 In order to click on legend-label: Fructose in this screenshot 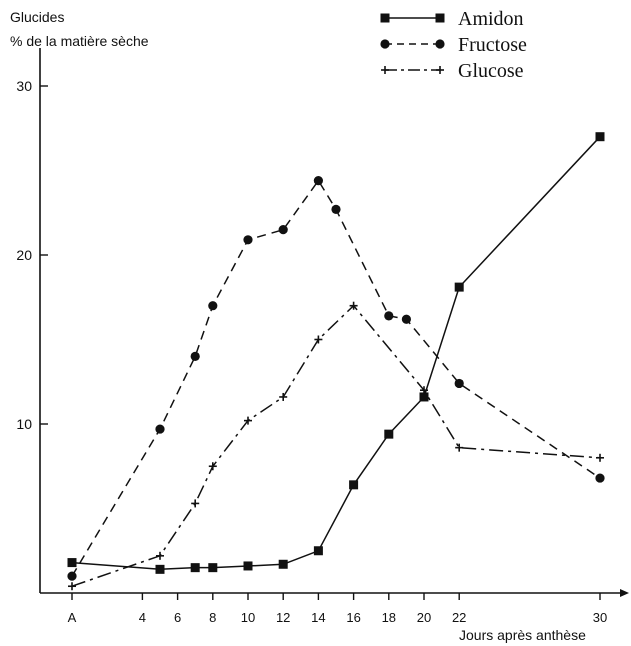, I will do `click(492, 45)`.